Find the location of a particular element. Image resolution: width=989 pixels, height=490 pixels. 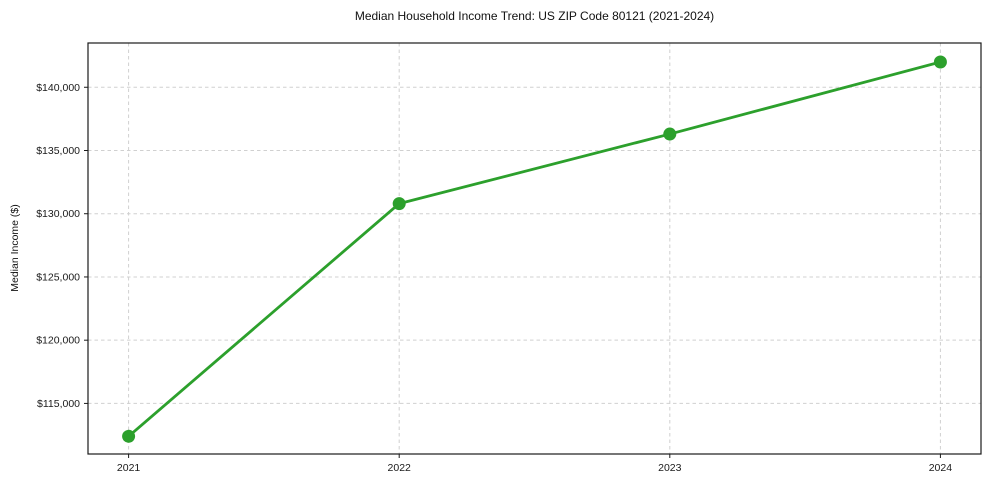

x-tick-label: 2023 is located at coordinates (670, 468).